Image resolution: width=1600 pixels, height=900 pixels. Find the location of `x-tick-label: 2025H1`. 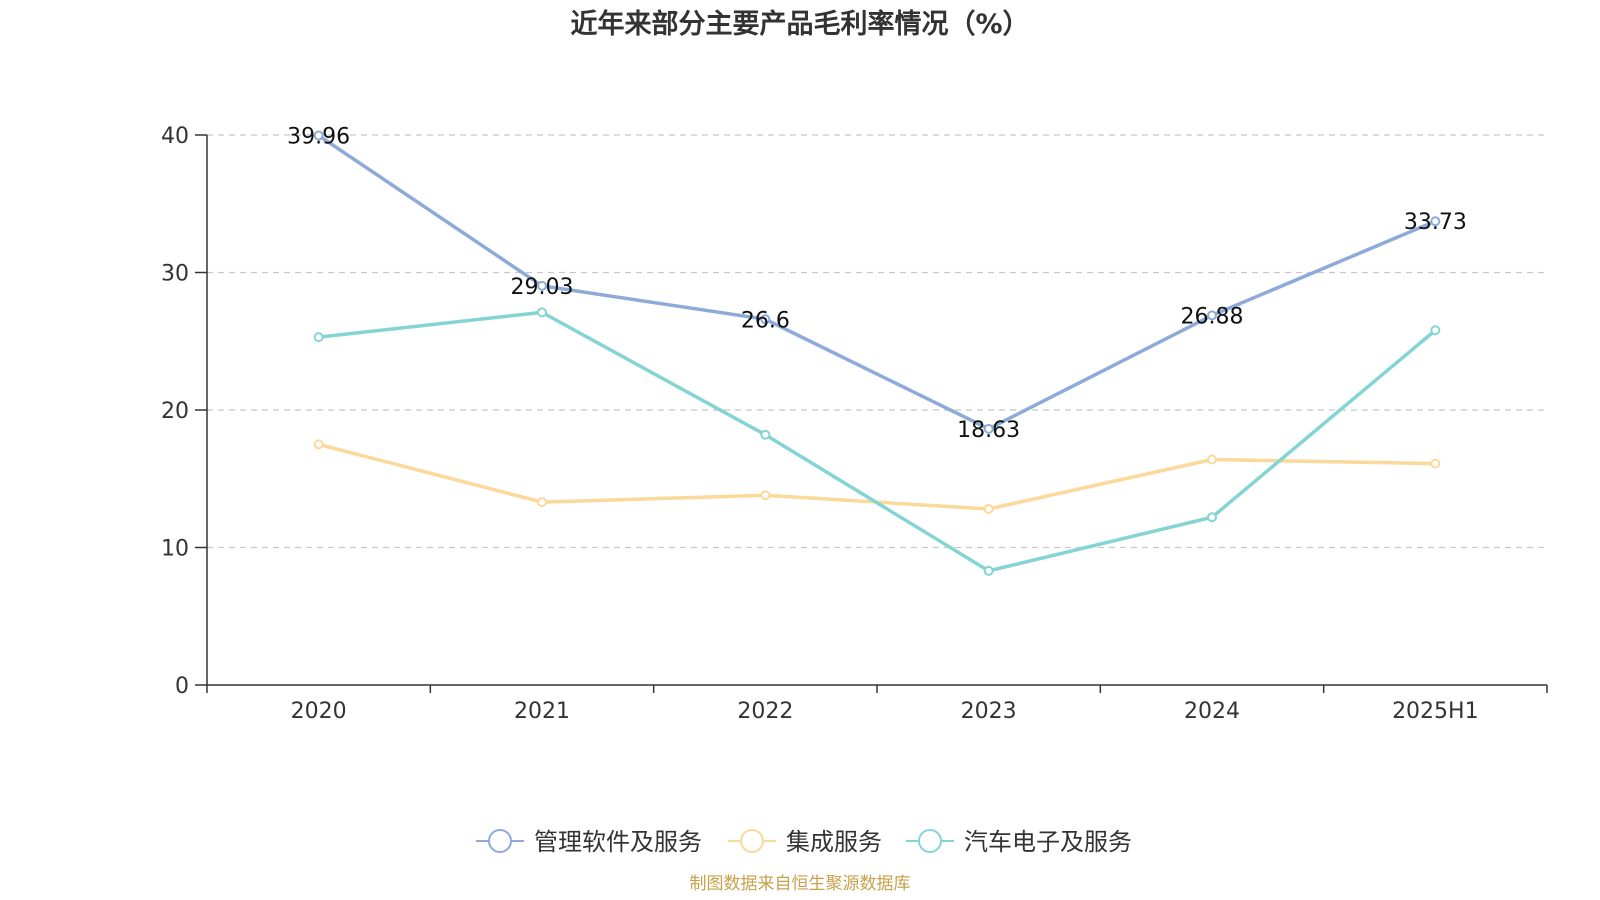

x-tick-label: 2025H1 is located at coordinates (1435, 711).